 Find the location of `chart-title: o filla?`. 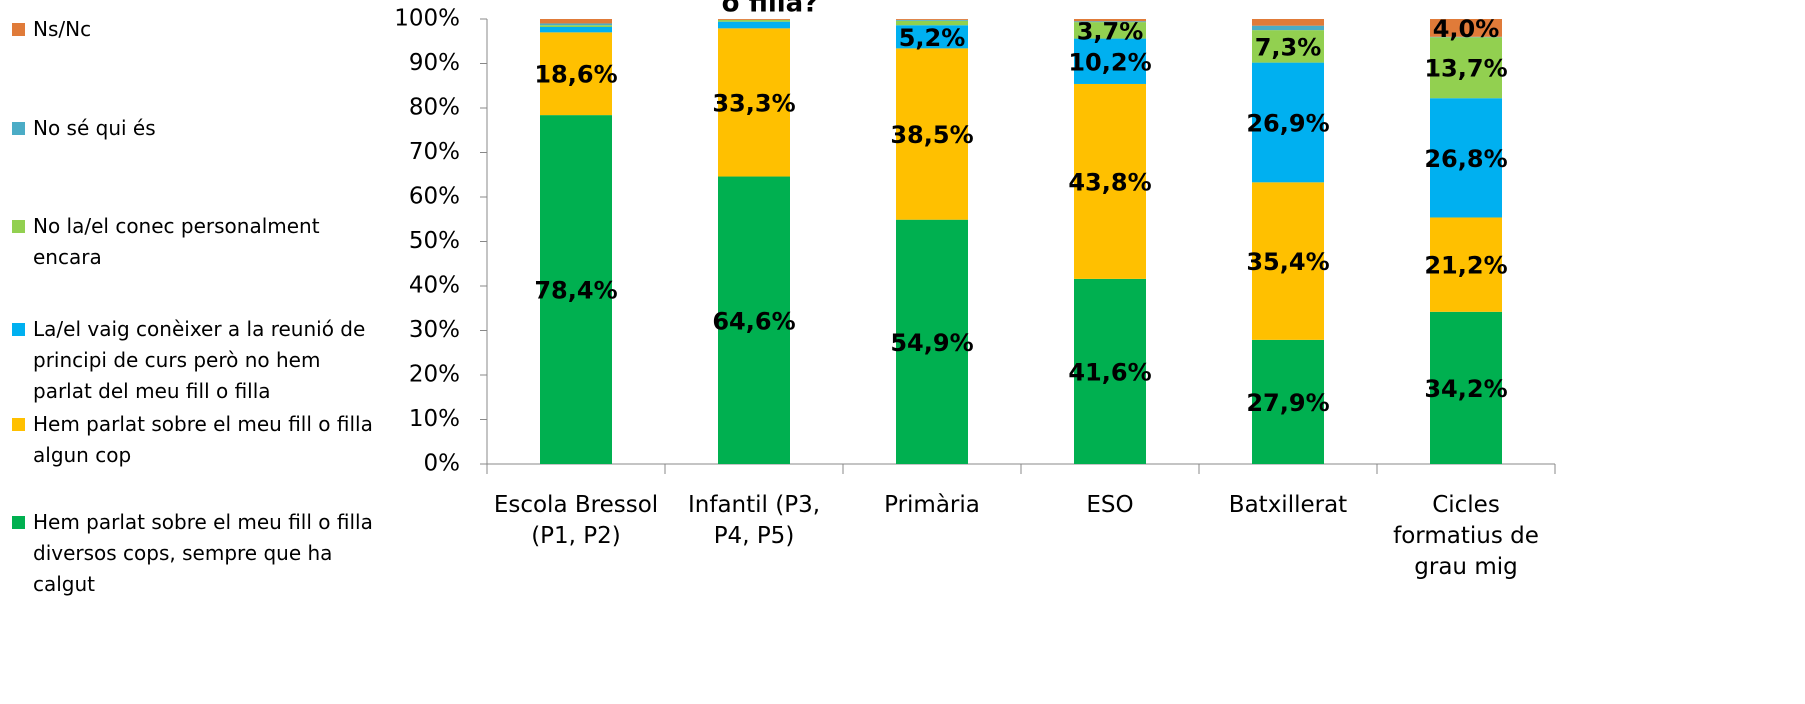

chart-title: o filla? is located at coordinates (770, 9).